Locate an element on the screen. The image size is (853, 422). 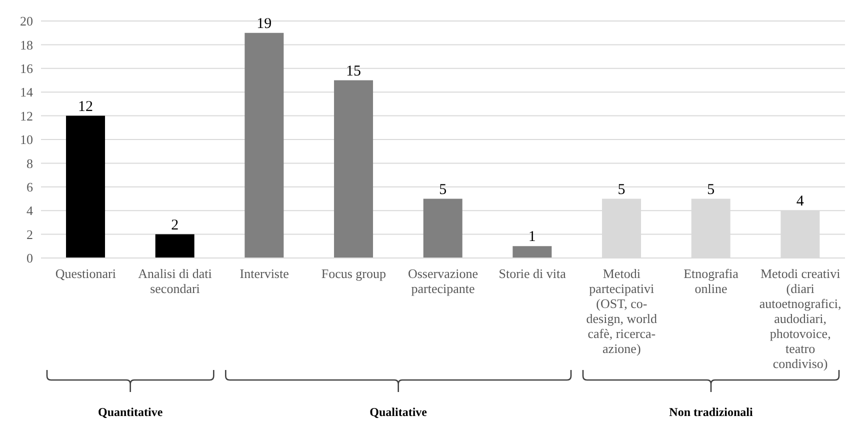
text: Non tradizionali is located at coordinates (711, 412).